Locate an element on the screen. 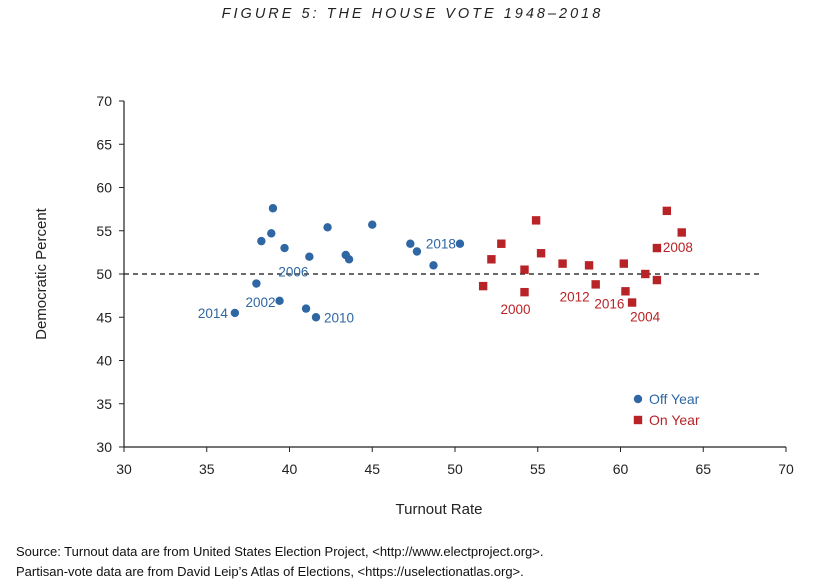  point-label: 2000 is located at coordinates (516, 309).